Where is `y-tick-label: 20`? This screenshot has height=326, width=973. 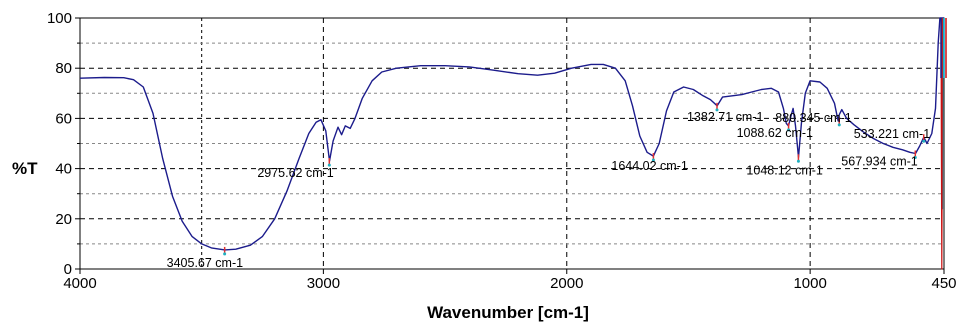 y-tick-label: 20 is located at coordinates (63, 219).